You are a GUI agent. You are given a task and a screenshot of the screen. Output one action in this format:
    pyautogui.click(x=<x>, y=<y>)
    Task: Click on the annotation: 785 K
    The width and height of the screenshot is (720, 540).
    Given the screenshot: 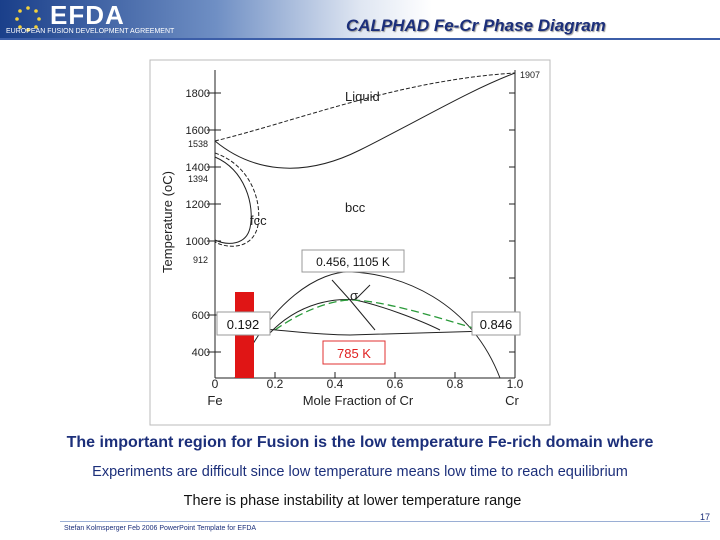 What is the action you would take?
    pyautogui.click(x=354, y=353)
    